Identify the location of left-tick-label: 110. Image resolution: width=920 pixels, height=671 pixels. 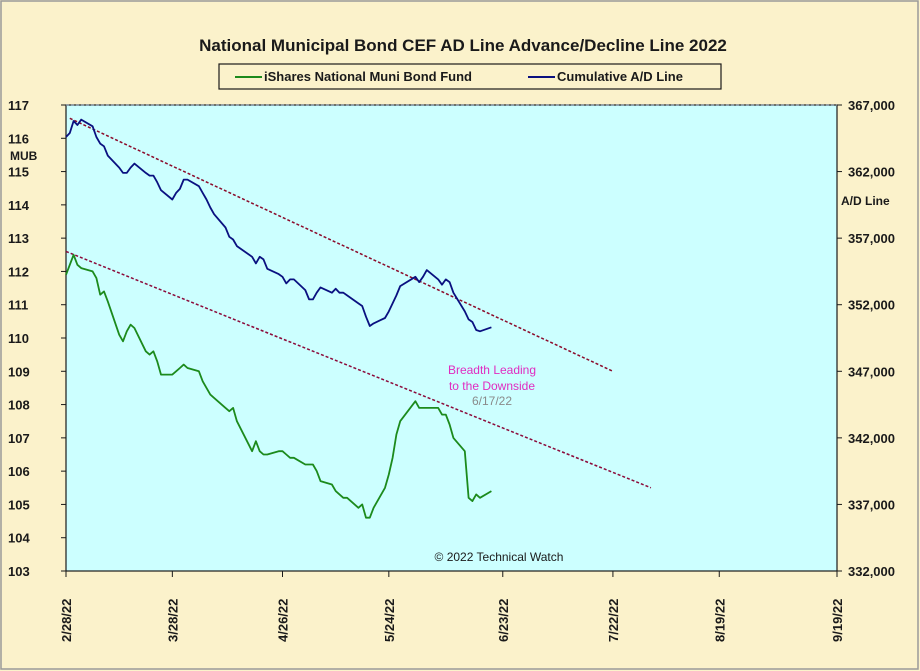
(18, 338).